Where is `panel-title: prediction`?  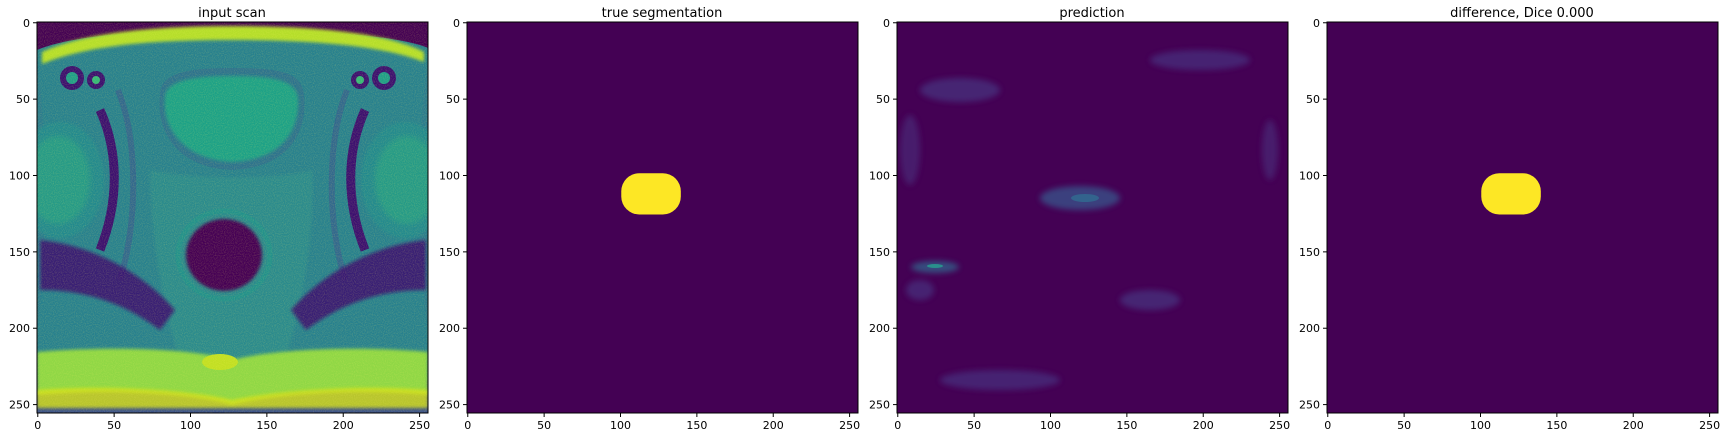 panel-title: prediction is located at coordinates (1091, 13).